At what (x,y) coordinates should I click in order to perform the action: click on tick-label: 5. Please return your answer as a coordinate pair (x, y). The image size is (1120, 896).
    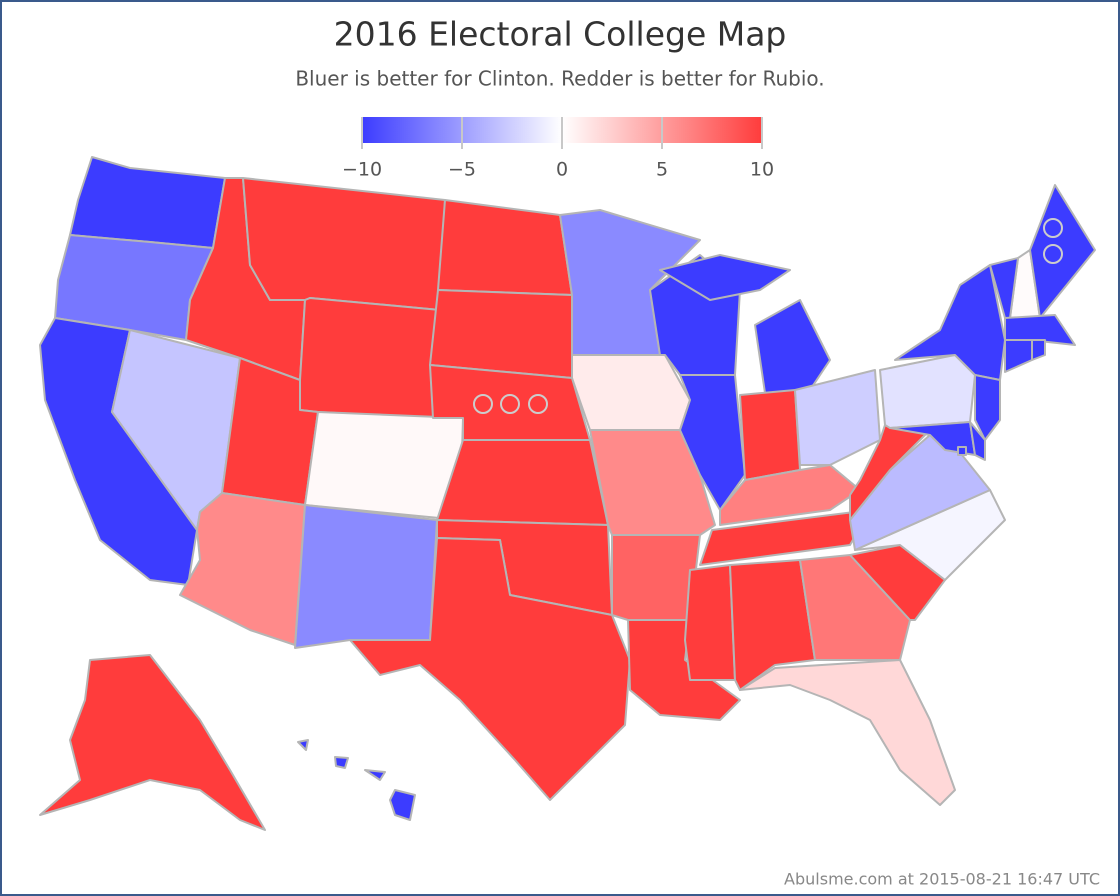
    Looking at the image, I should click on (662, 170).